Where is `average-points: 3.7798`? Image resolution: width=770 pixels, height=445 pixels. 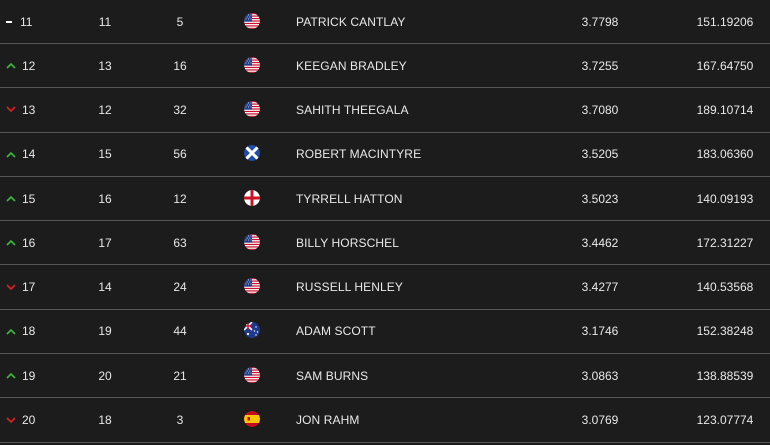 average-points: 3.7798 is located at coordinates (600, 21).